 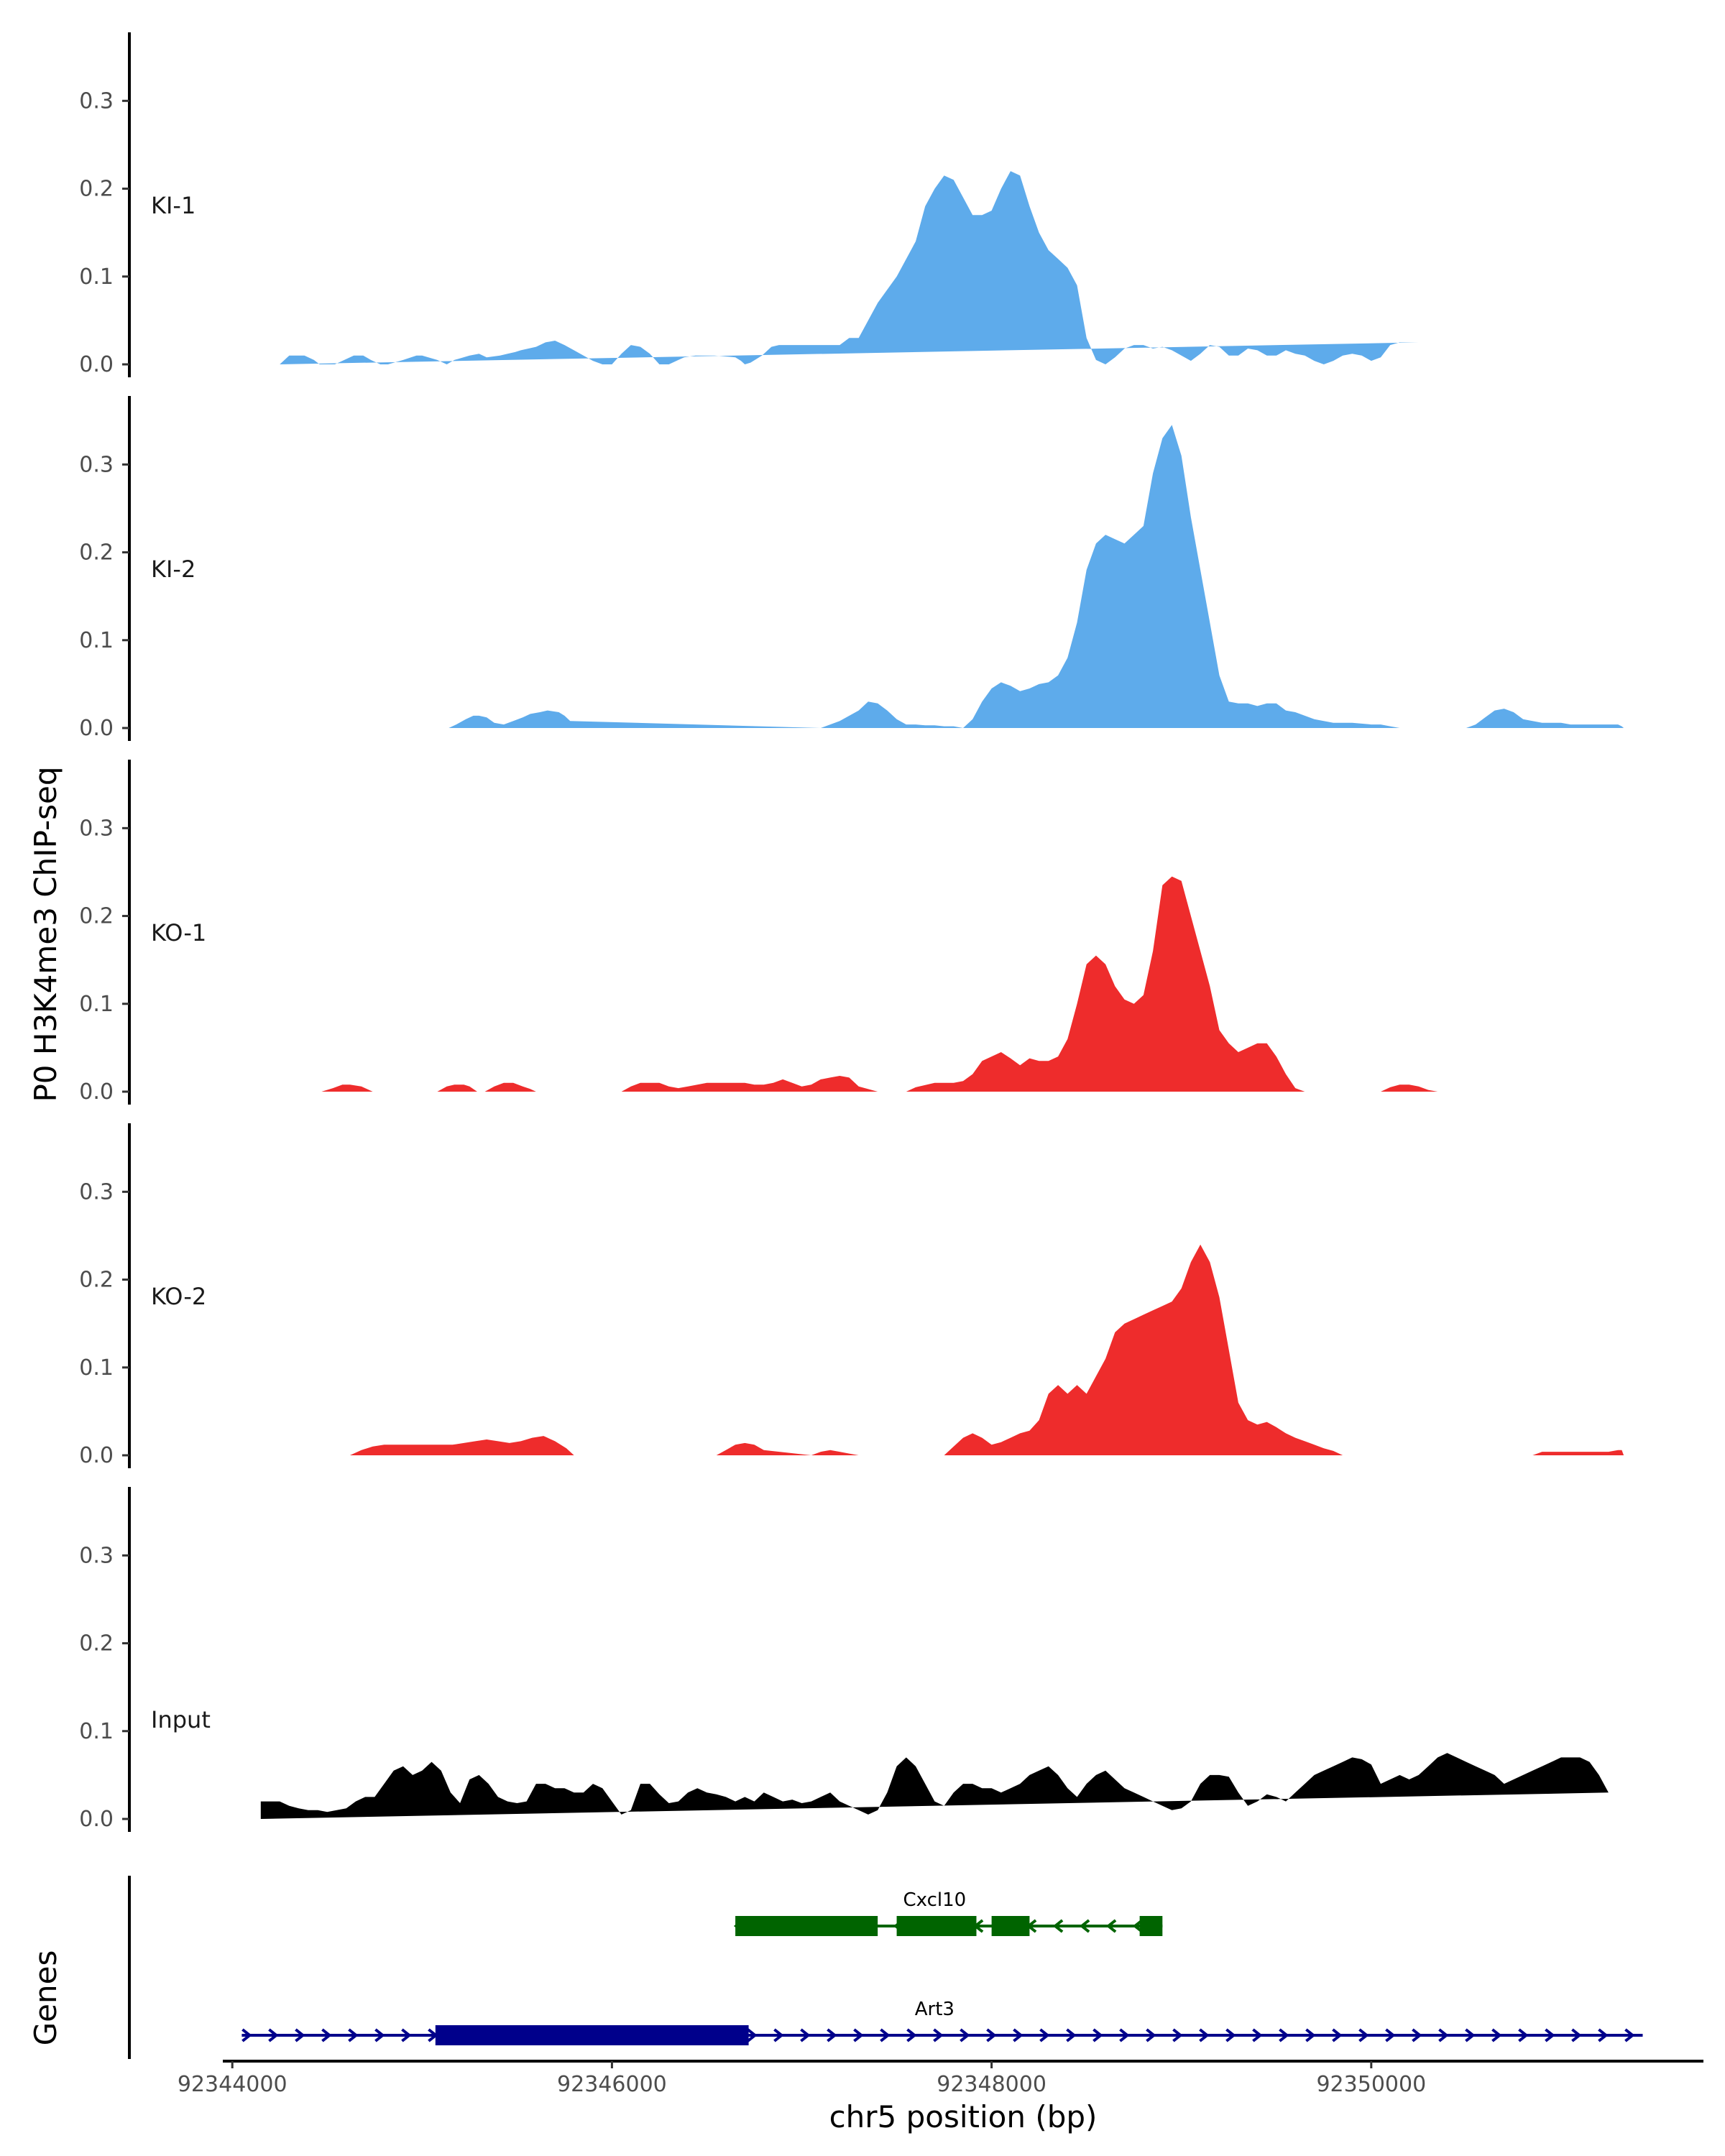 What do you see at coordinates (963, 2116) in the screenshot?
I see `x-axis-title: chr5 position (bp)` at bounding box center [963, 2116].